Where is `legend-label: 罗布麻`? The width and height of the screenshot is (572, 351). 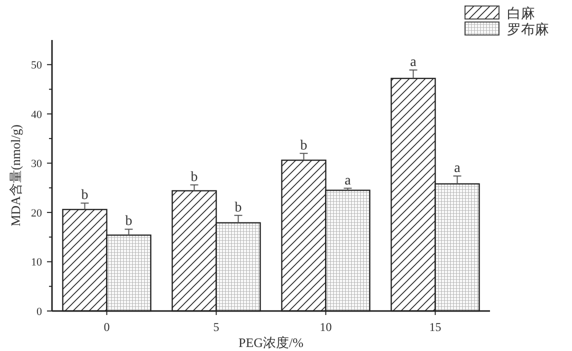
legend-label: 罗布麻 is located at coordinates (528, 30).